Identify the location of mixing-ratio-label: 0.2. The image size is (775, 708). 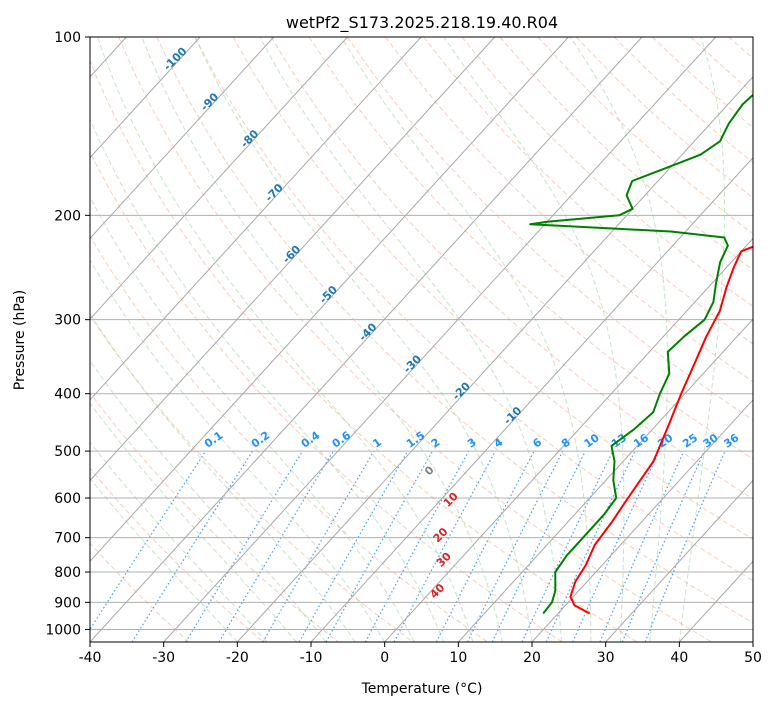
(260, 440).